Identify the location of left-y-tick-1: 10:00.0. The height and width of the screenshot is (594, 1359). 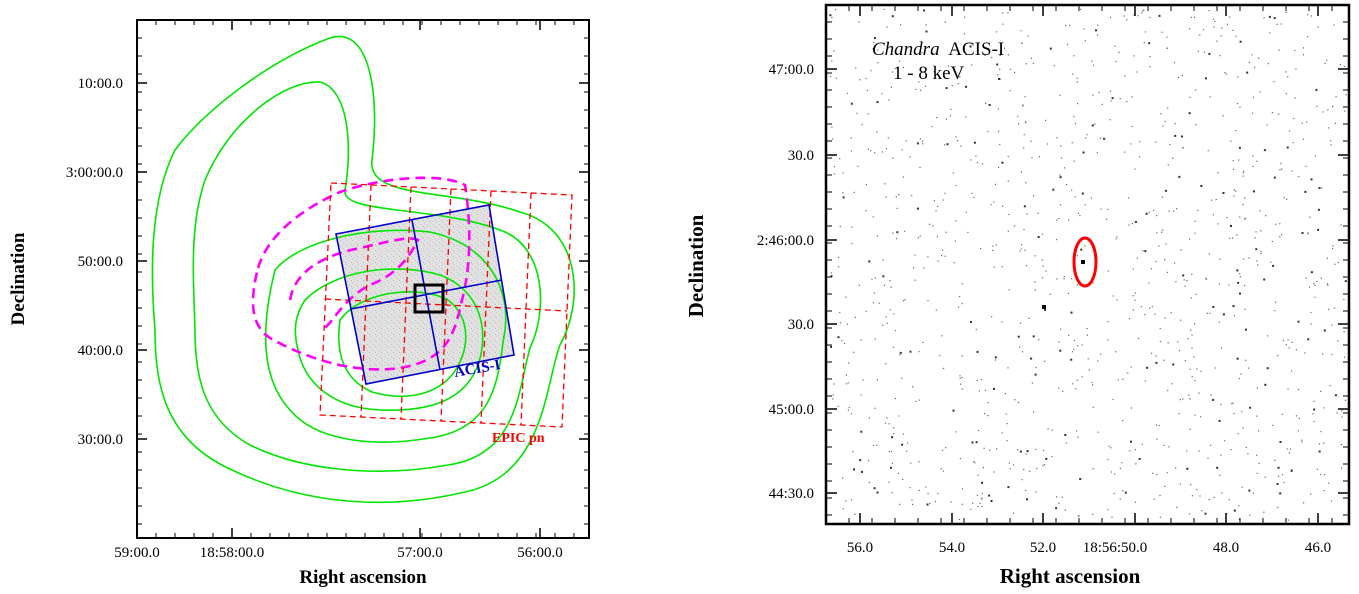
(100, 84).